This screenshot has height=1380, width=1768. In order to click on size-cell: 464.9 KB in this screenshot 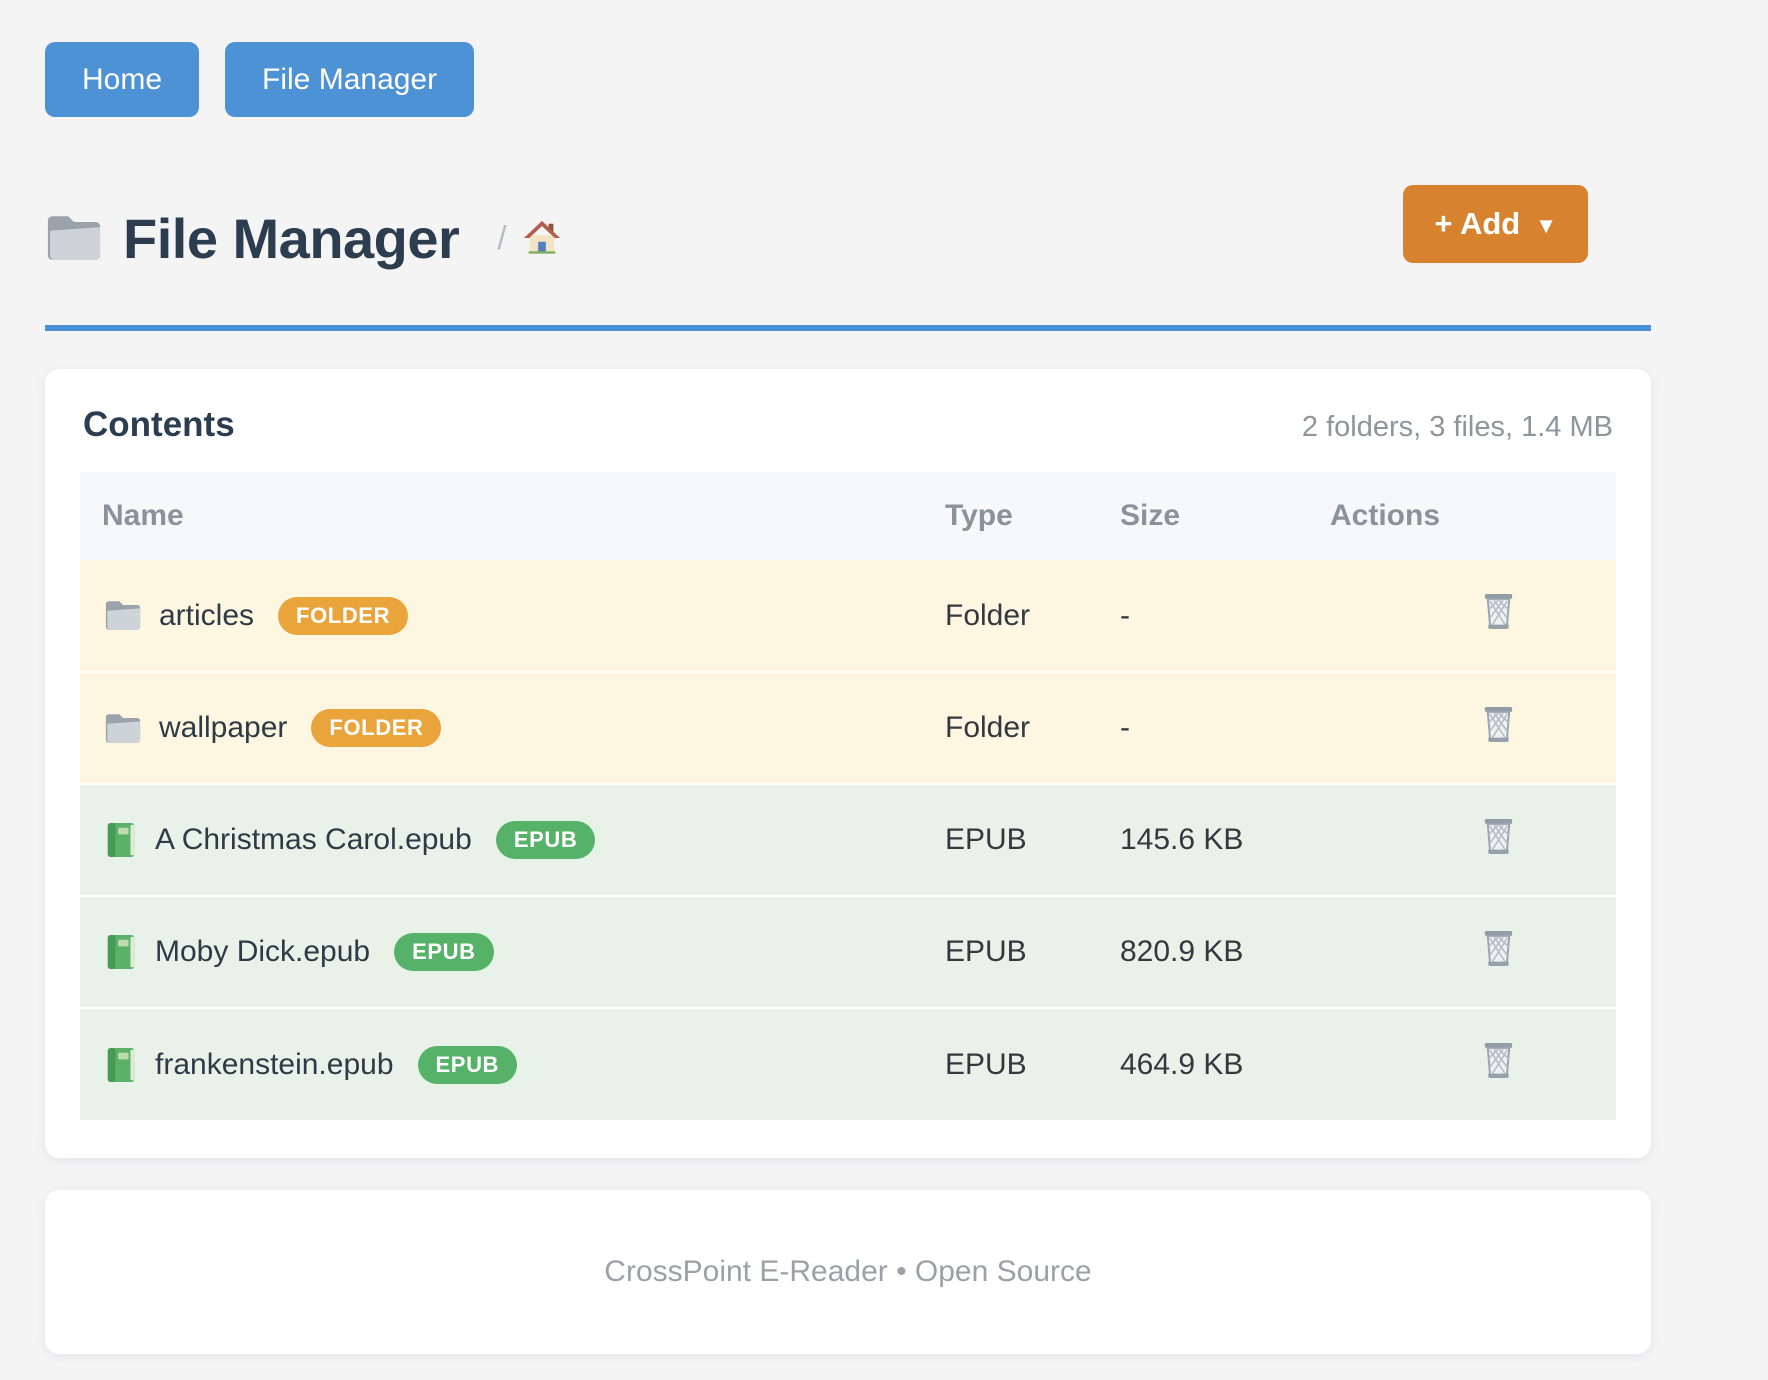, I will do `click(1205, 1063)`.